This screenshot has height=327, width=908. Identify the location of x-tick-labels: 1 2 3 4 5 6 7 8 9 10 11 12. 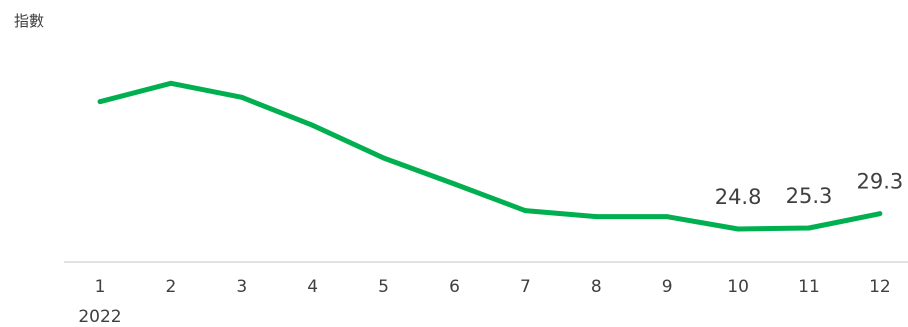
(493, 287).